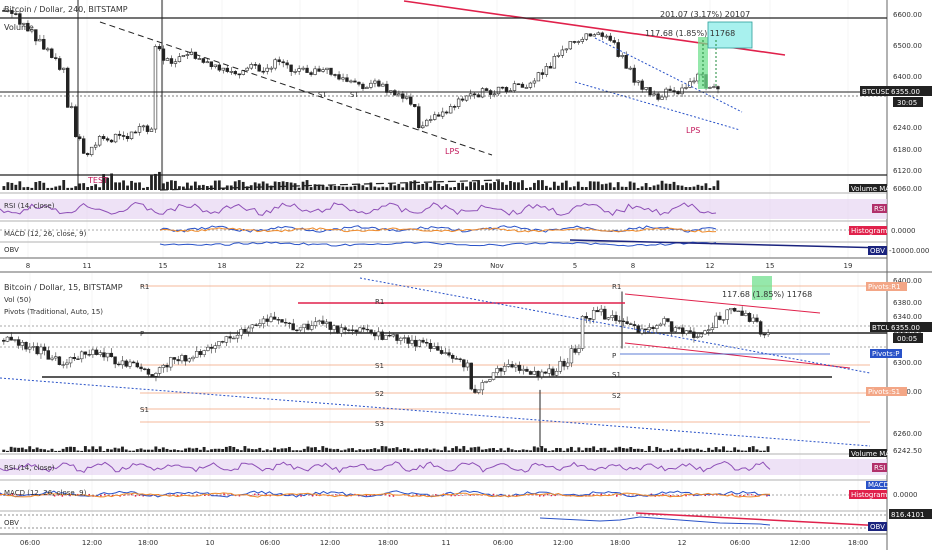 The image size is (932, 550). I want to click on top-dashed-downtrend-line, so click(296, 88).